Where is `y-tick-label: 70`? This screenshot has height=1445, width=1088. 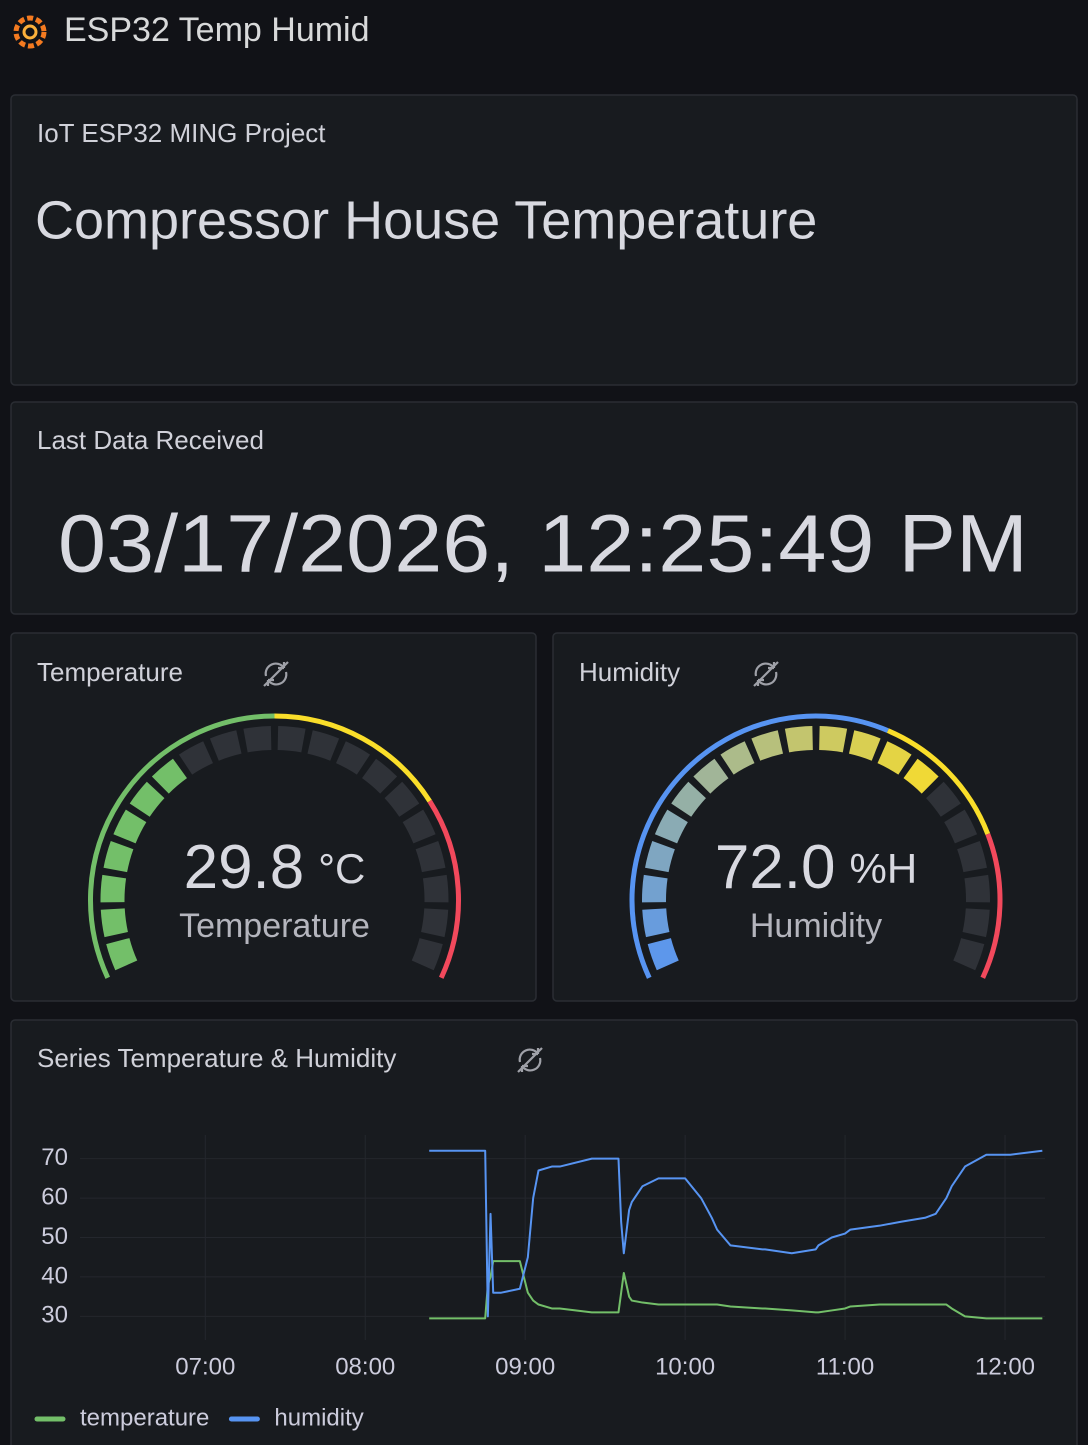 y-tick-label: 70 is located at coordinates (54, 1157).